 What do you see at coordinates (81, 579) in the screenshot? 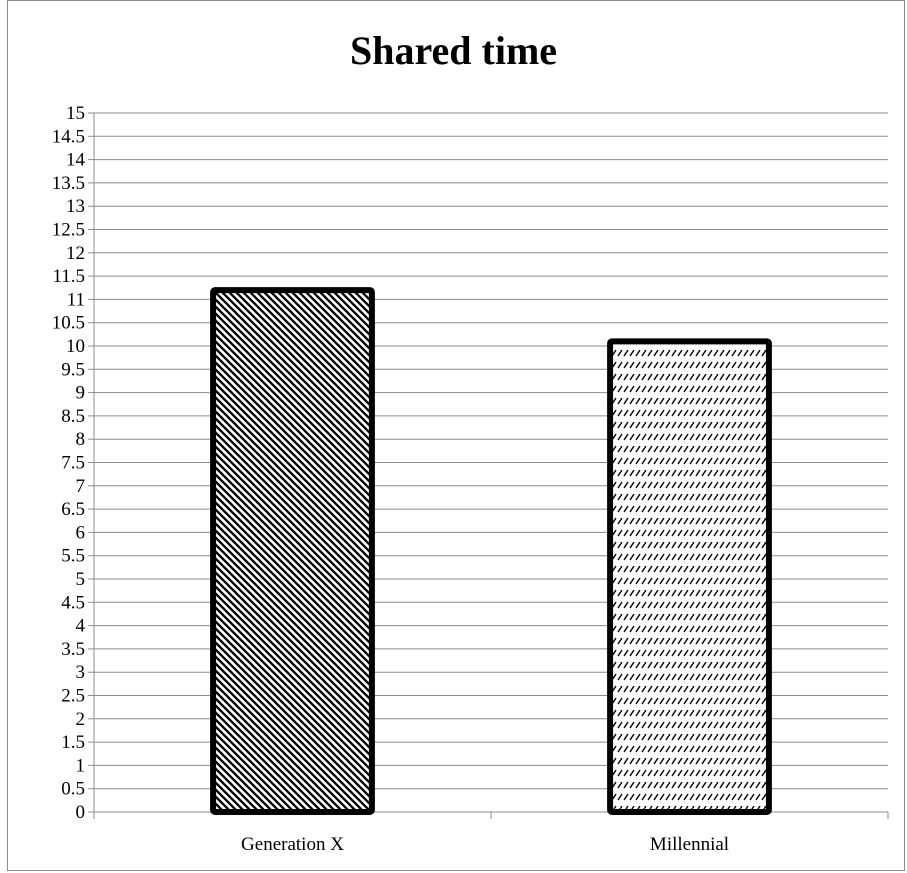
I see `y-tick-label: 5` at bounding box center [81, 579].